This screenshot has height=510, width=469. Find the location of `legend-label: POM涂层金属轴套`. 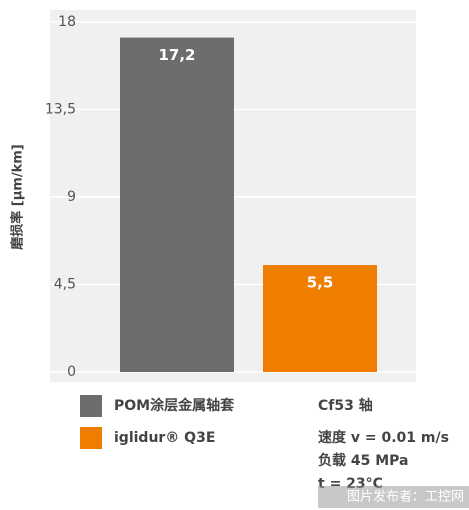

legend-label: POM涂层金属轴套 is located at coordinates (174, 405).